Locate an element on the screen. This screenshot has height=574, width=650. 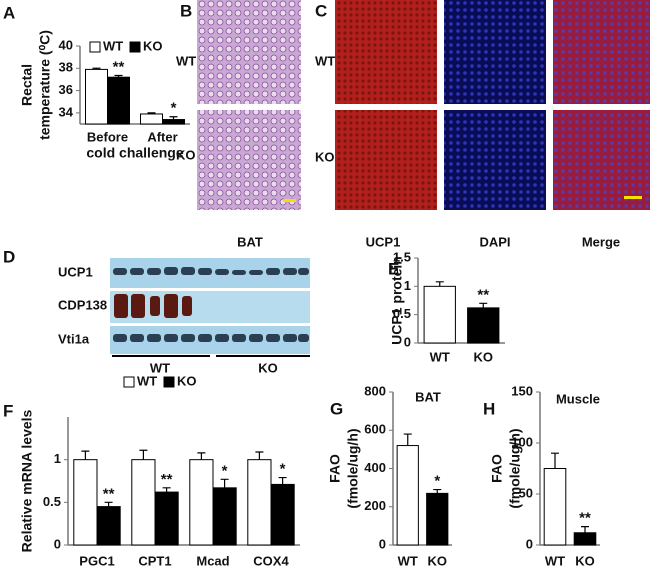
western-blot is located at coordinates (210, 307).